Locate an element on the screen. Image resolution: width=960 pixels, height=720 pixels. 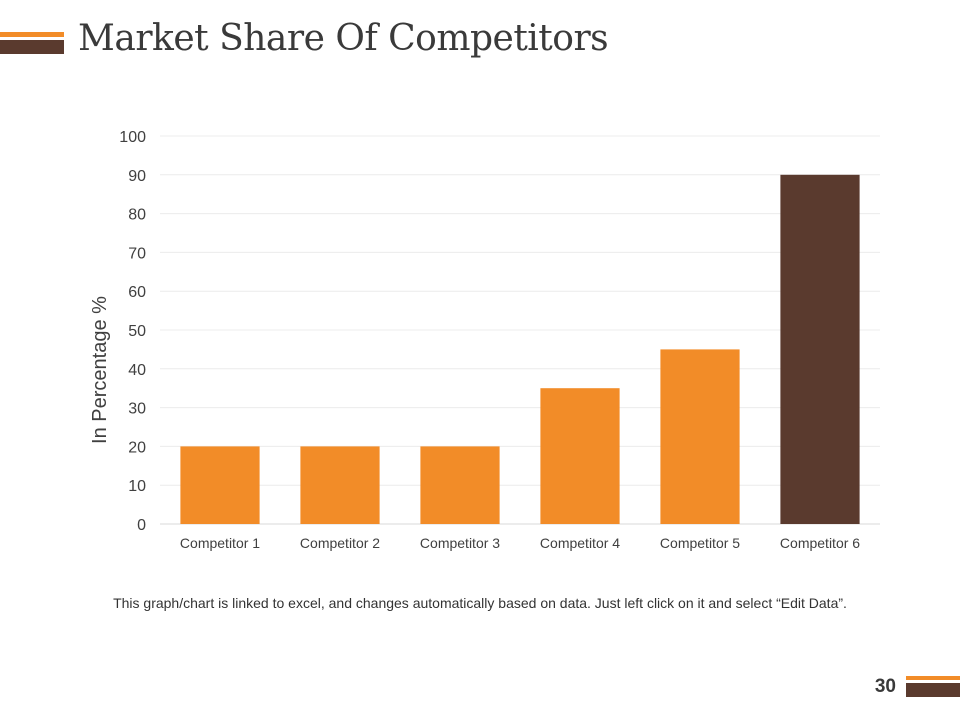
x-tick-label: Competitor 1 is located at coordinates (220, 543).